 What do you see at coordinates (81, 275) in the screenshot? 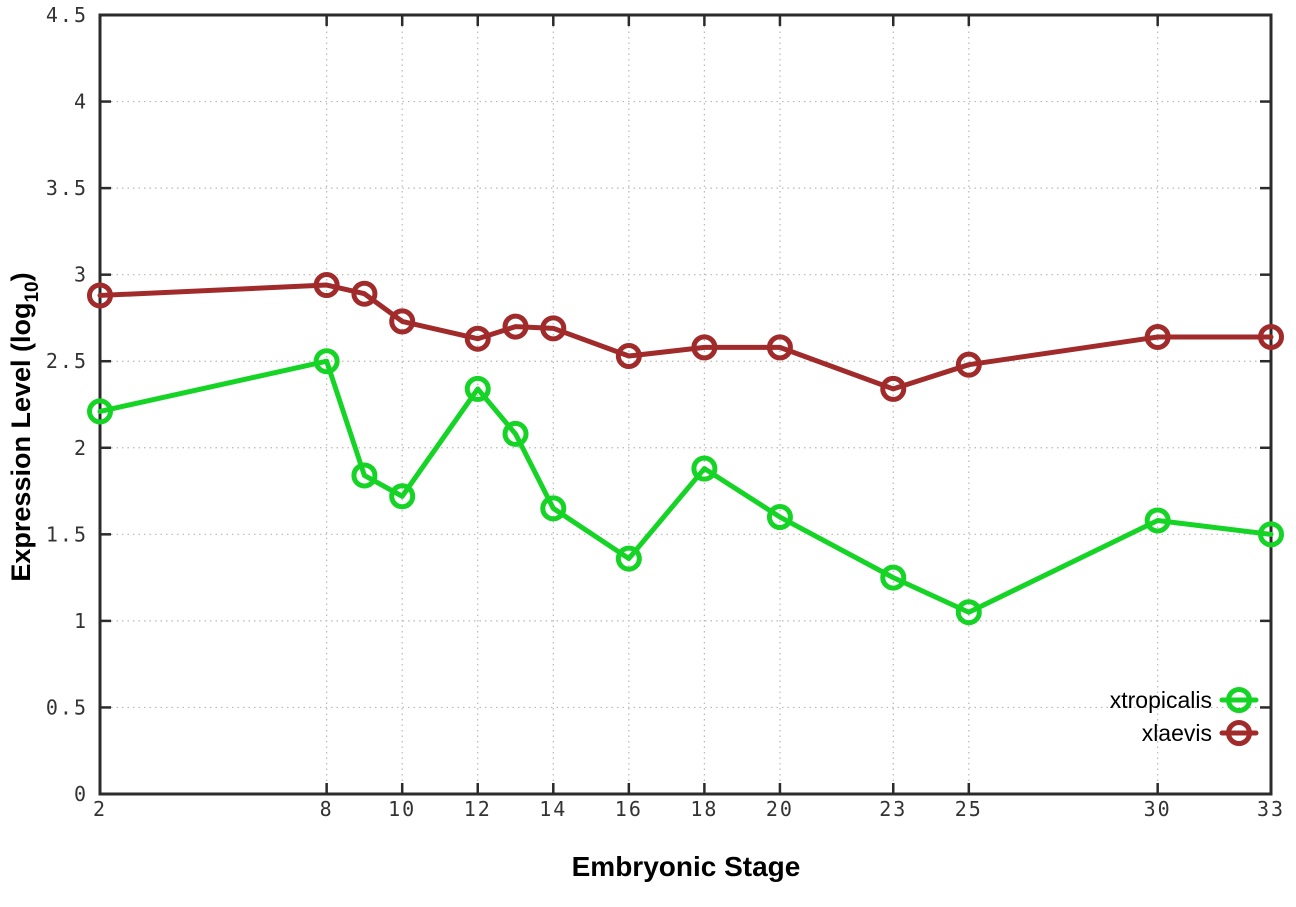
I see `y-tick-label-3: 3` at bounding box center [81, 275].